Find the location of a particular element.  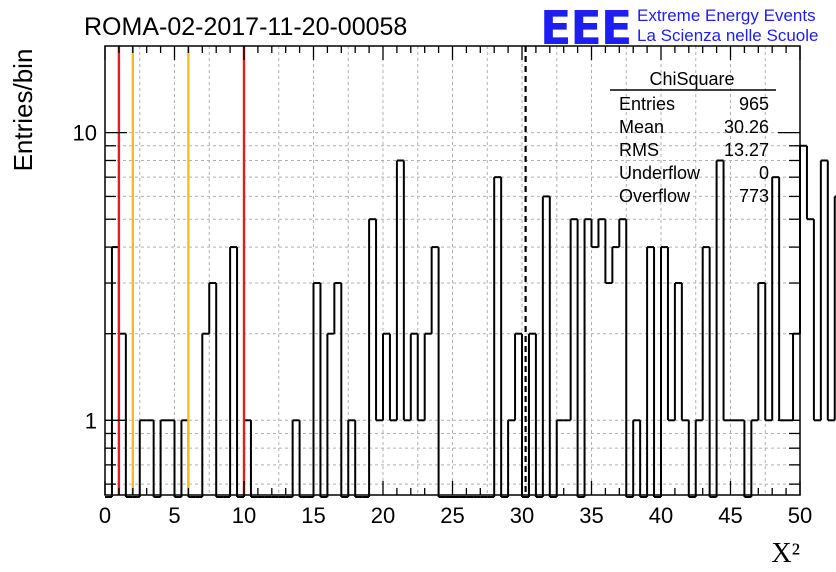

x-tick-label: 25 is located at coordinates (452, 515).